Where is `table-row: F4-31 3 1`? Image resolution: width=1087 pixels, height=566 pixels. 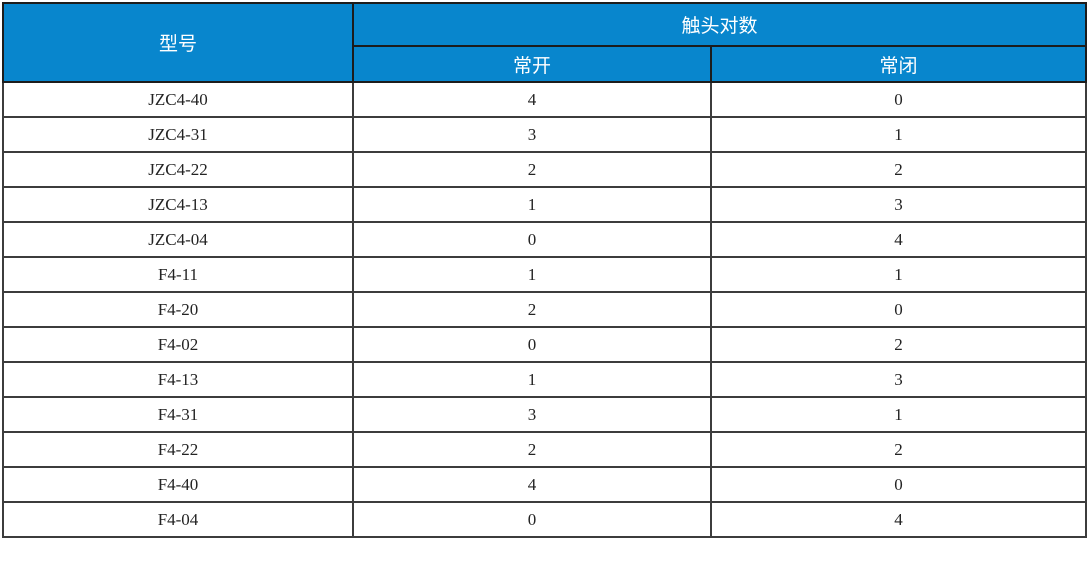 table-row: F4-31 3 1 is located at coordinates (544, 414).